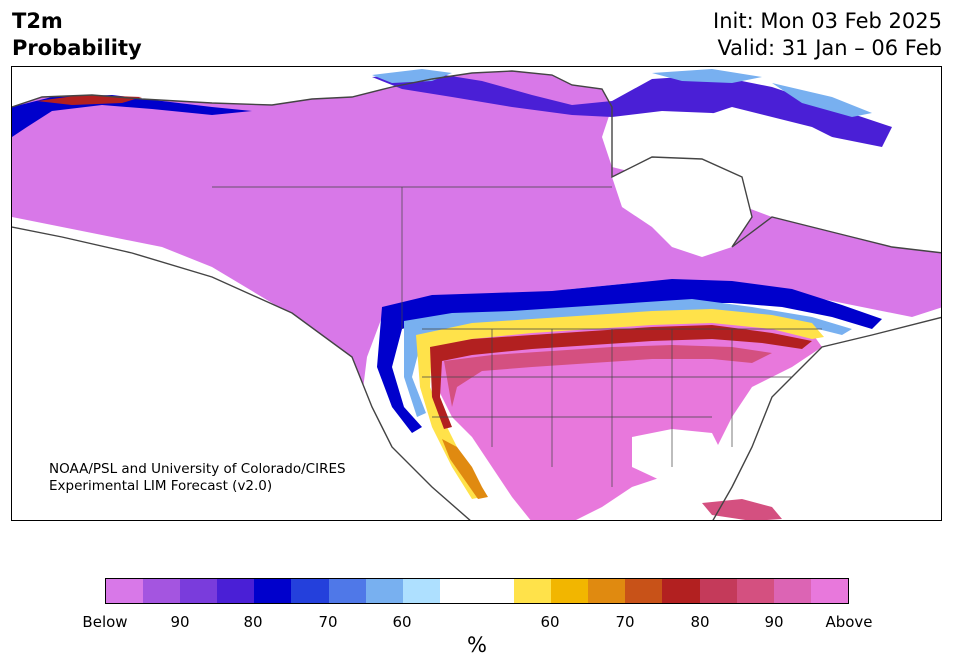 The height and width of the screenshot is (671, 954). I want to click on colorbar, so click(477, 591).